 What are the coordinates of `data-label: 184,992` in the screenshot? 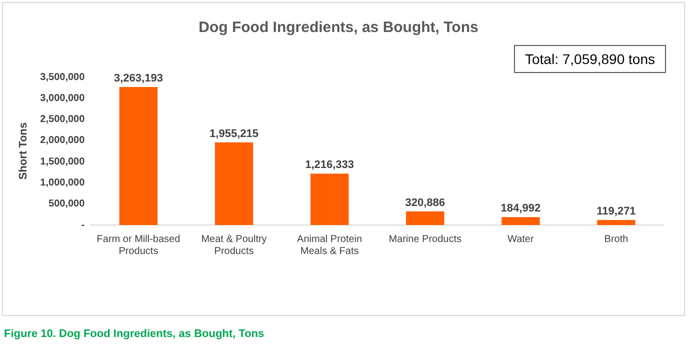 It's located at (520, 208).